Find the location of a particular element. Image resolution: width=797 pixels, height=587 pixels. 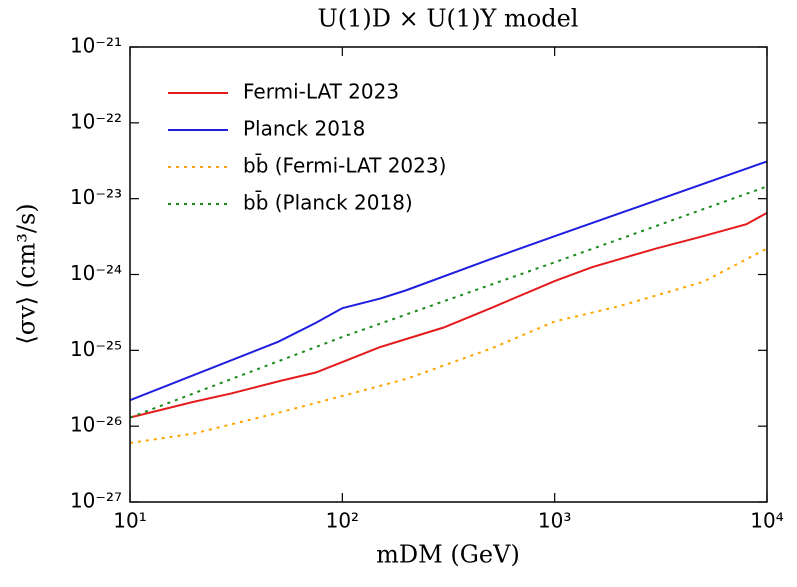

legend-label: bb̄ (Planck 2018) is located at coordinates (328, 202).